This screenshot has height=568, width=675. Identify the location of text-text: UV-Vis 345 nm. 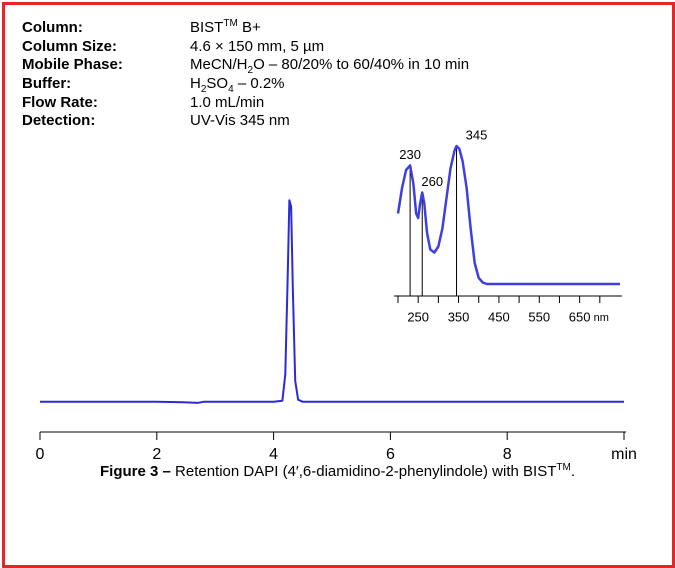
(240, 121).